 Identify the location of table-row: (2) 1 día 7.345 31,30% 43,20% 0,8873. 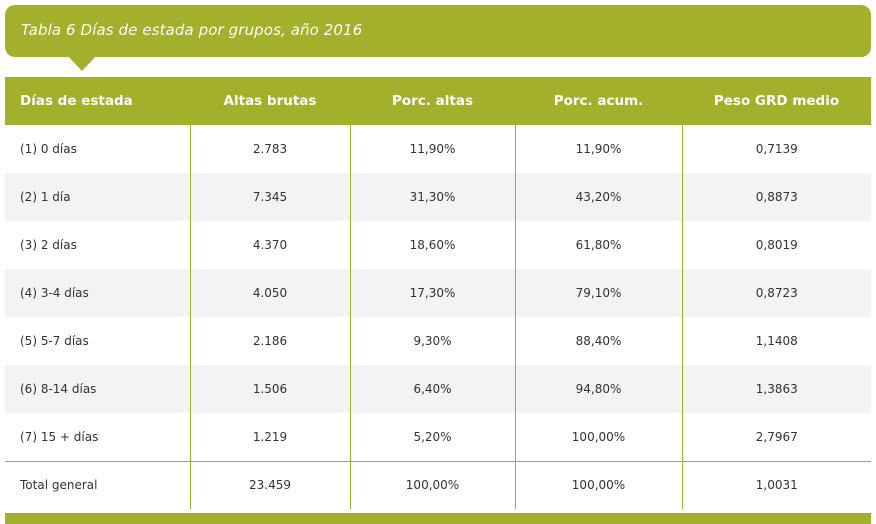
(438, 197).